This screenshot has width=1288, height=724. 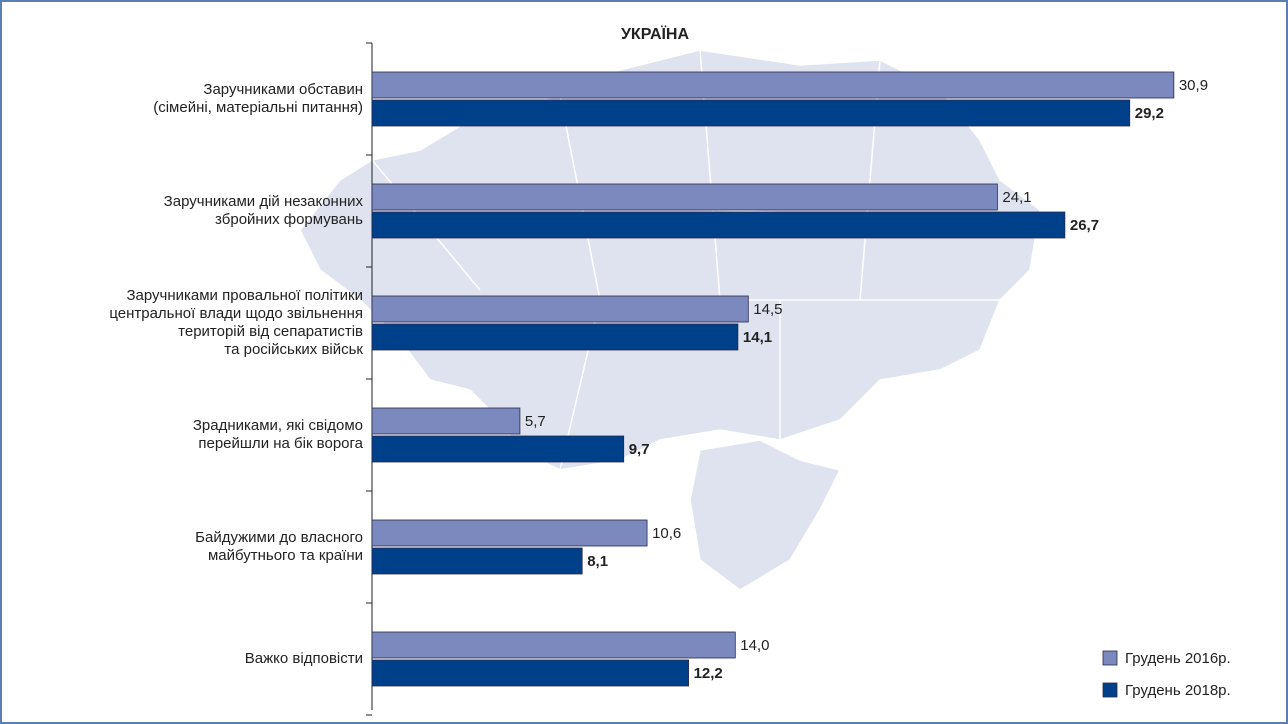 I want to click on value-label: 14,0, so click(x=754, y=645).